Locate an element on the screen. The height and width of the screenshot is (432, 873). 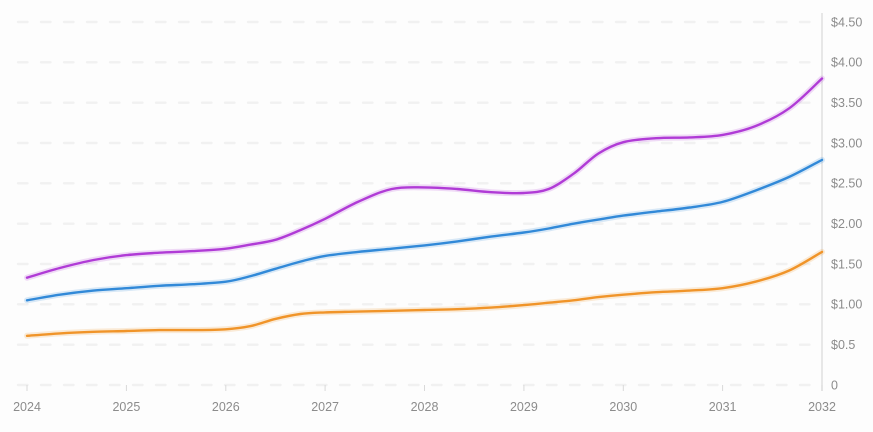
y-tick-label: $3.00 is located at coordinates (846, 143).